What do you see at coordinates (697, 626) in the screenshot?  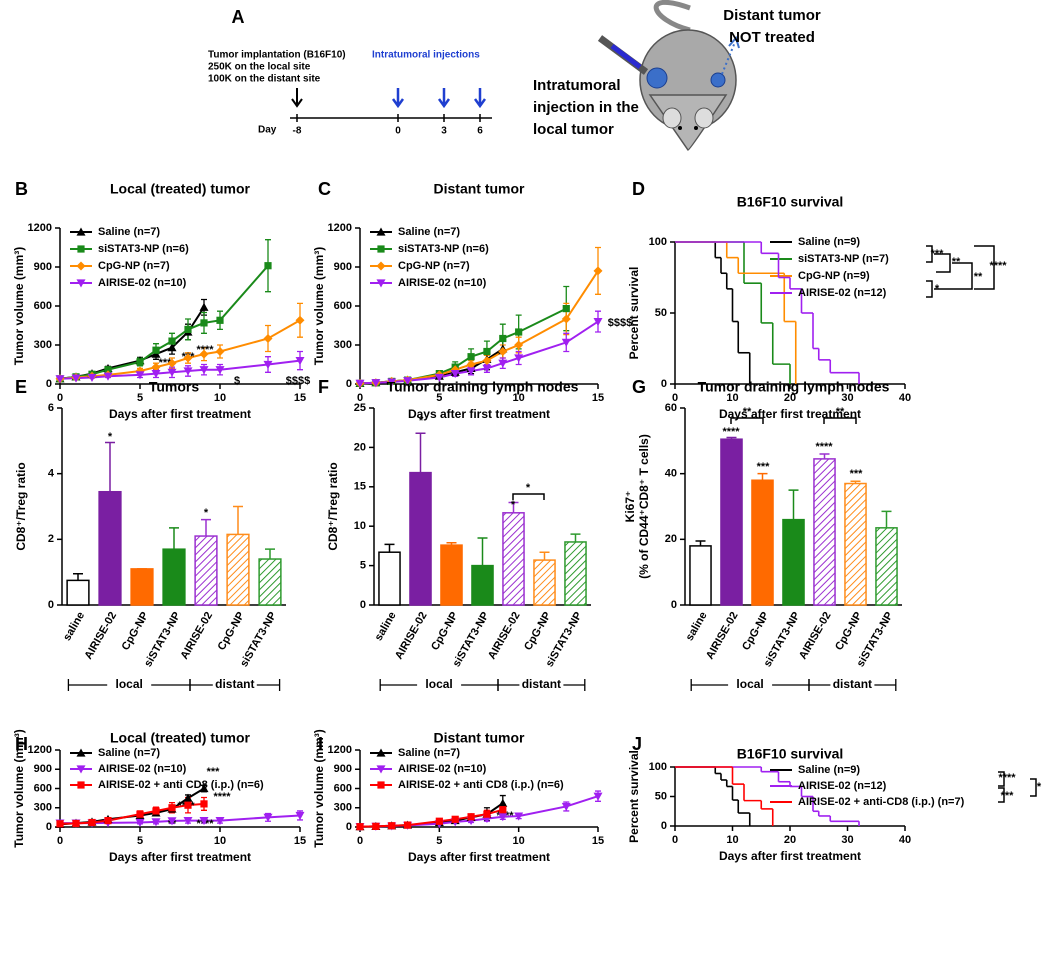 I see `x-tick-label: saline` at bounding box center [697, 626].